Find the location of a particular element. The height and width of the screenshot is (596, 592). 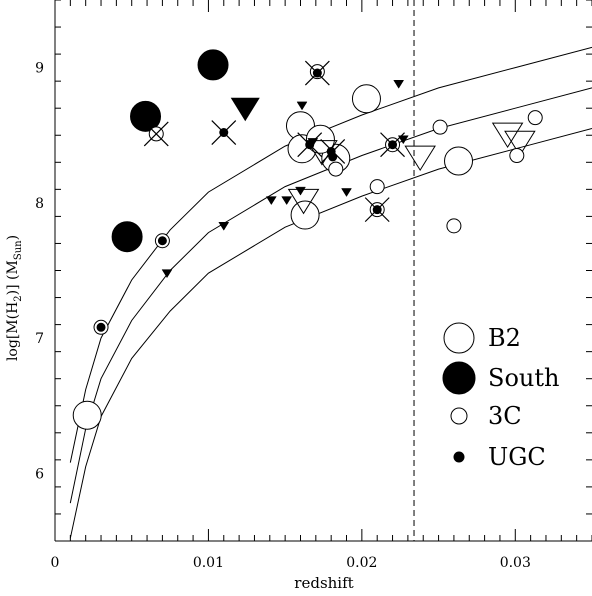

y-label-main: log[M(H is located at coordinates (13, 331).